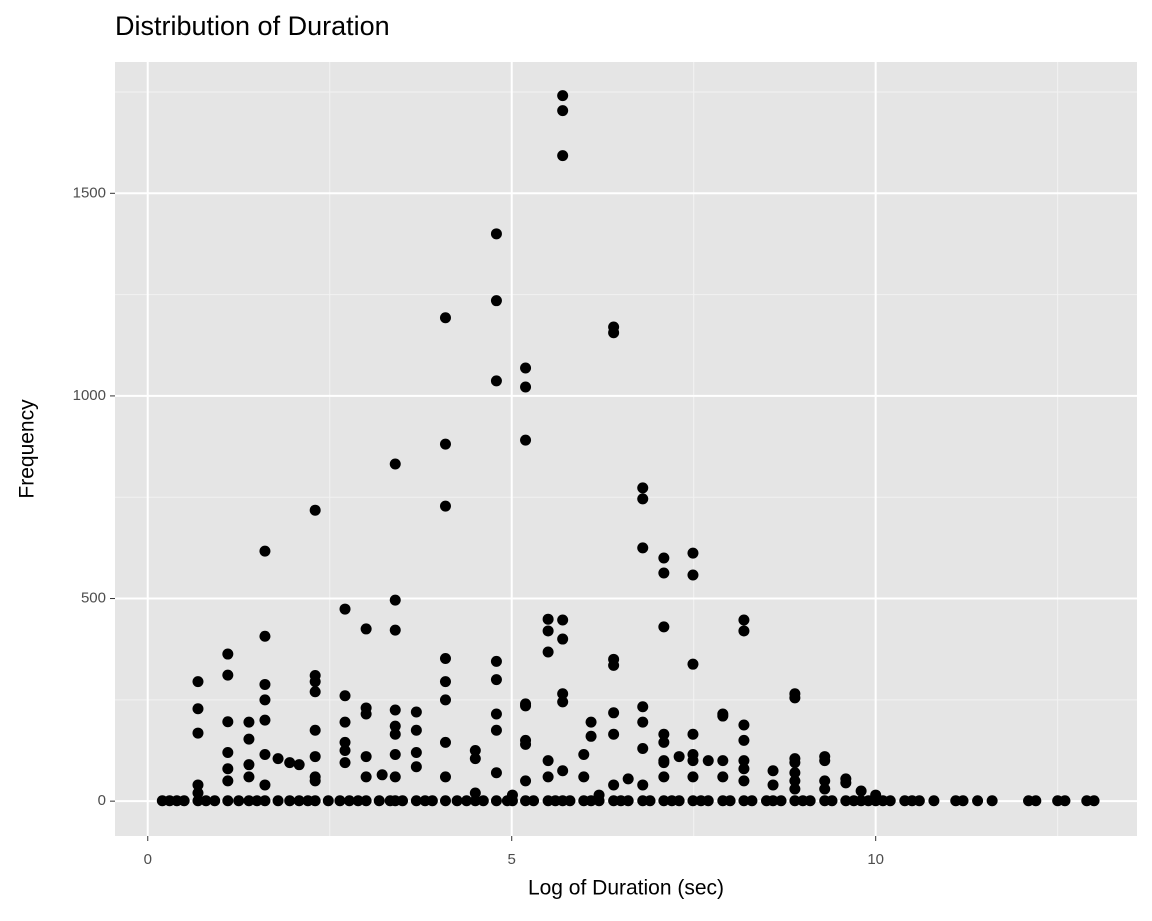 The height and width of the screenshot is (921, 1152). What do you see at coordinates (102, 800) in the screenshot?
I see `y-tick-label: 0` at bounding box center [102, 800].